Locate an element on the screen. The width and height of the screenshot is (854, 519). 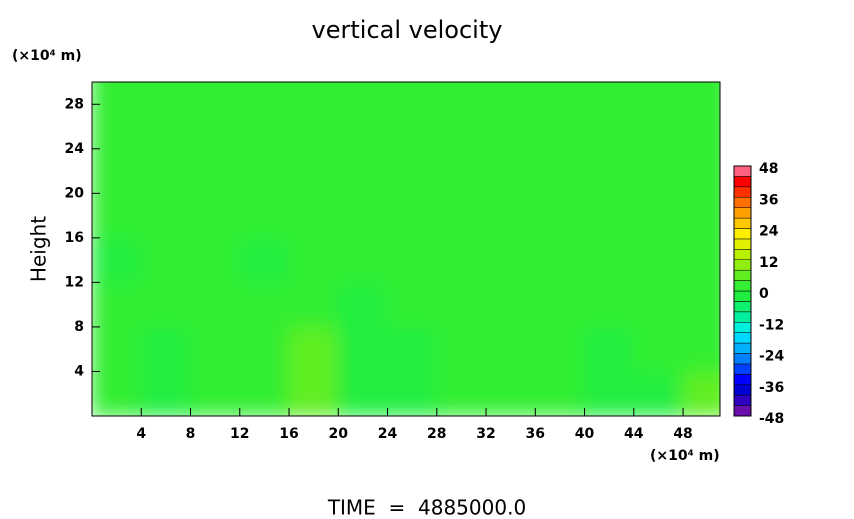
y-tick-label: 28 is located at coordinates (74, 104).